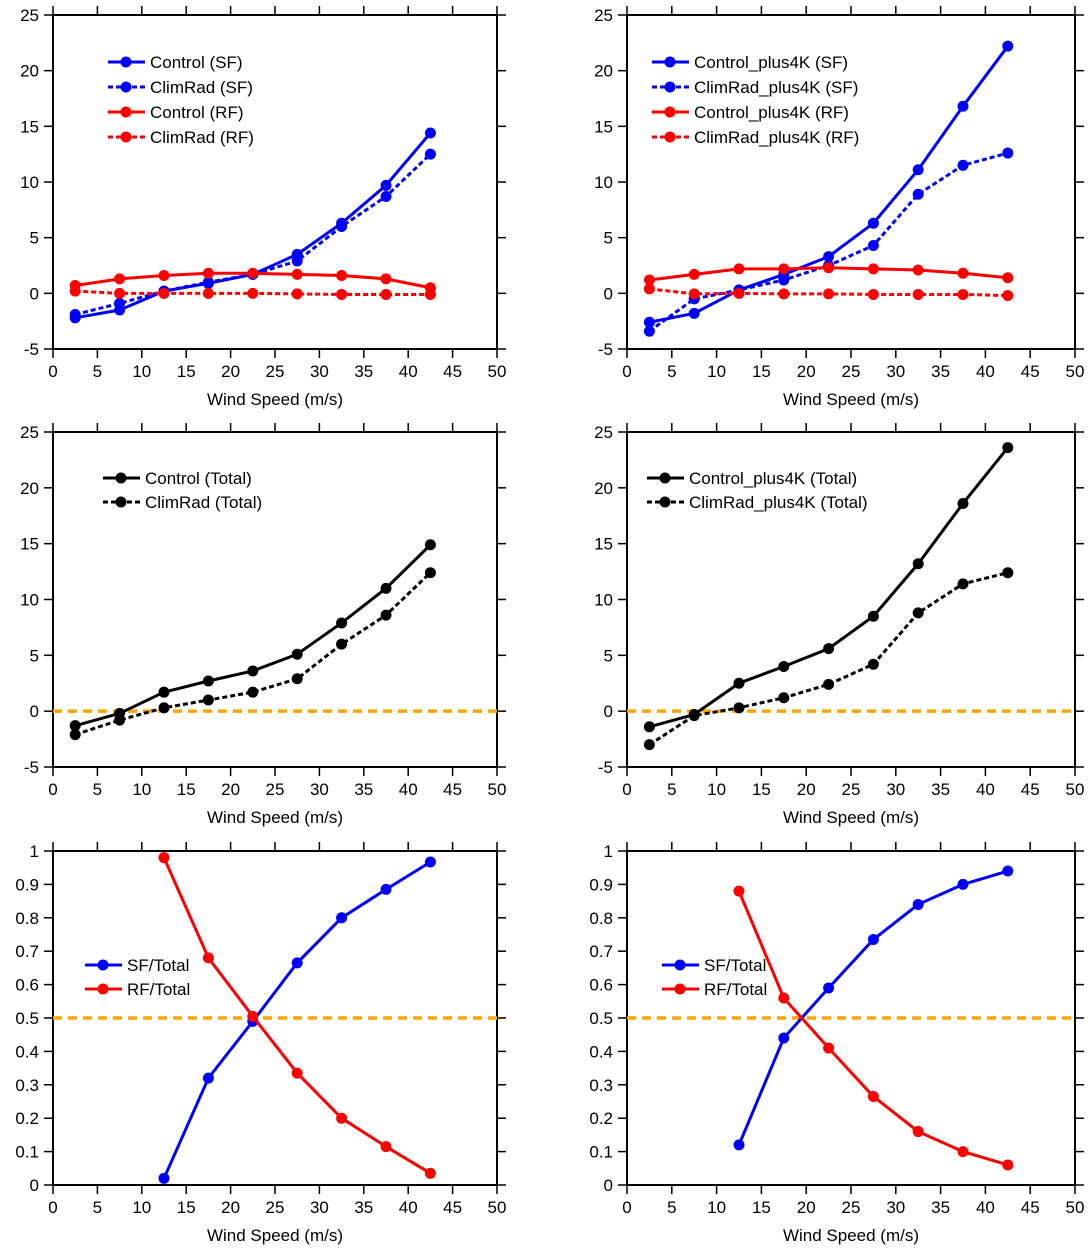 This screenshot has width=1090, height=1254. What do you see at coordinates (29, 182) in the screenshot?
I see `y-tick-label: 10` at bounding box center [29, 182].